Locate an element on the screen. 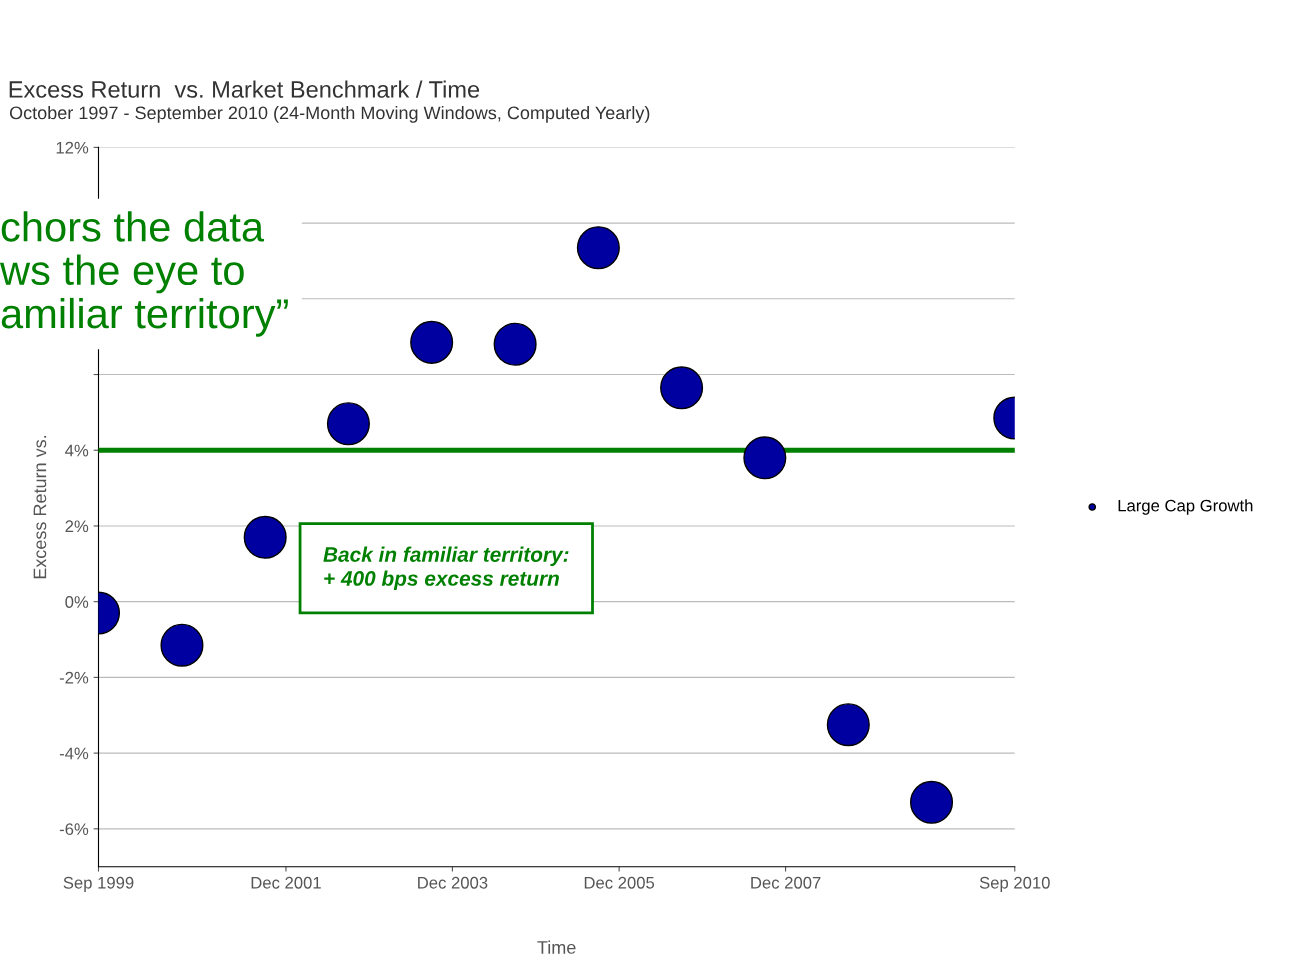 The height and width of the screenshot is (976, 1296). y-tick-label: -4% is located at coordinates (74, 753).